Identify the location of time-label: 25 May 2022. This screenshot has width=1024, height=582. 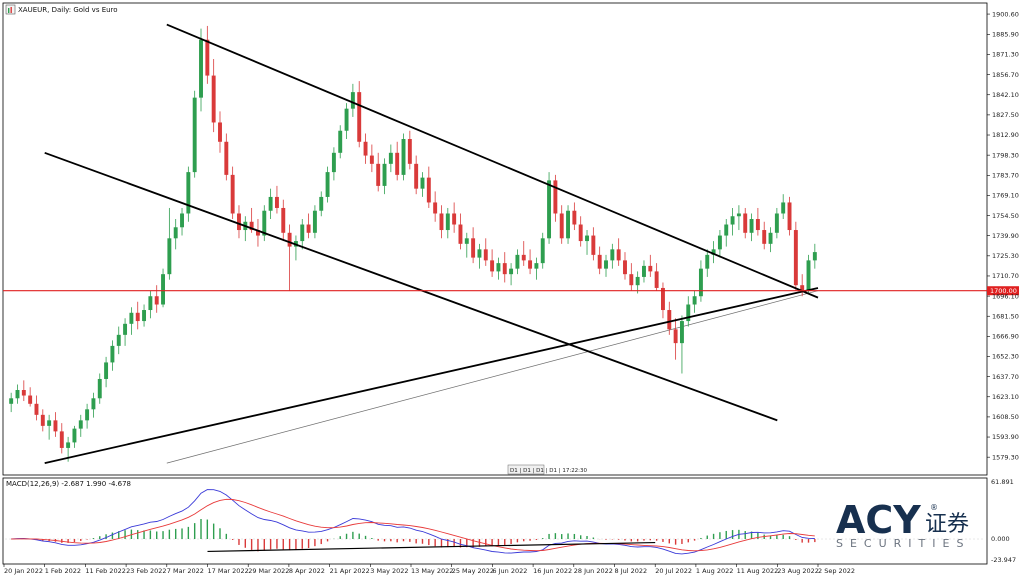
(473, 571).